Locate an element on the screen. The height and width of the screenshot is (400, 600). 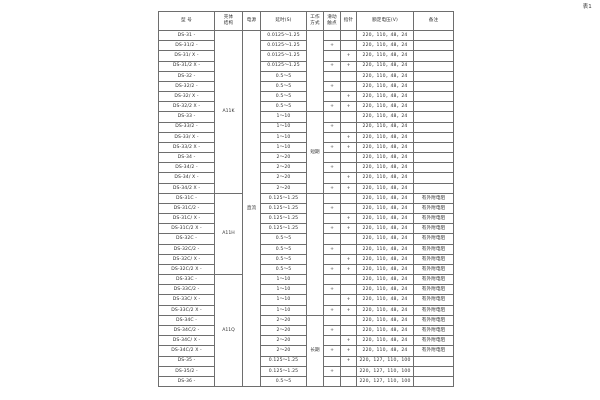
col-header-shell: 壳体 结构 is located at coordinates (228, 21).